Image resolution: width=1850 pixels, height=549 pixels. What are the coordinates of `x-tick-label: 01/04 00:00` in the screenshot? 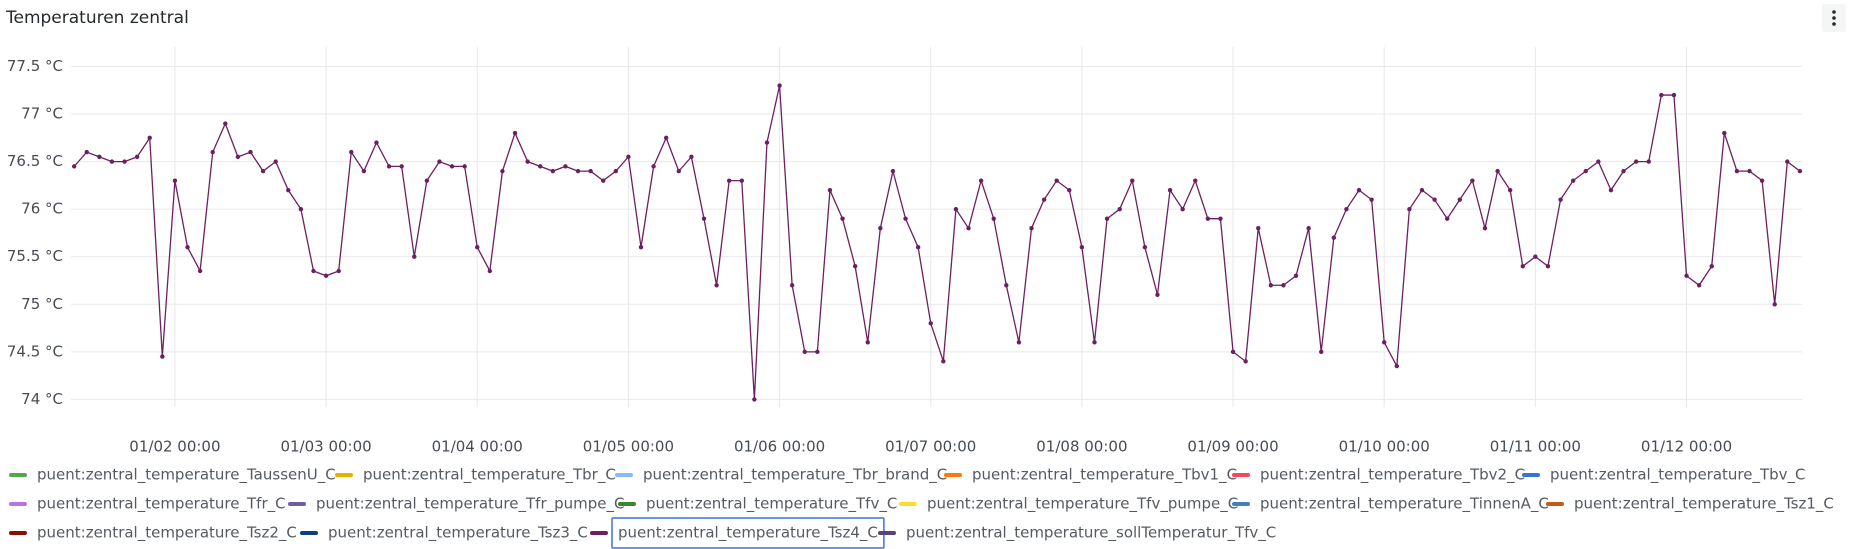 It's located at (477, 447).